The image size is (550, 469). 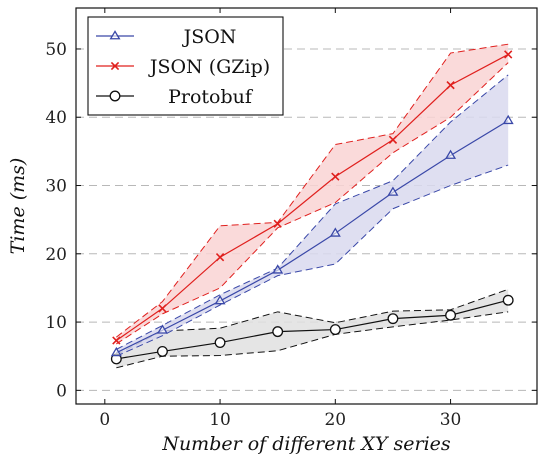 I want to click on series-line-protobuf, so click(x=312, y=329).